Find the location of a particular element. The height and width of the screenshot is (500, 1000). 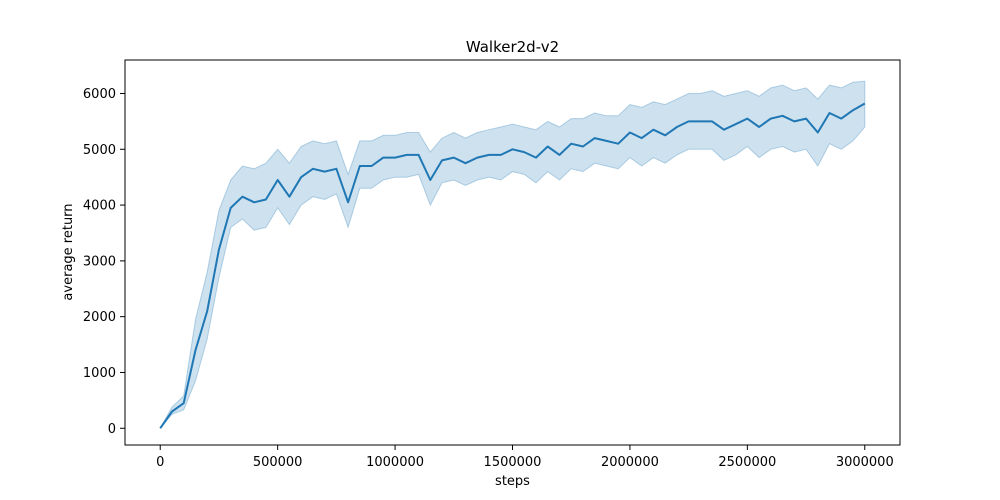

x-tick-label: 1000000 is located at coordinates (395, 462).